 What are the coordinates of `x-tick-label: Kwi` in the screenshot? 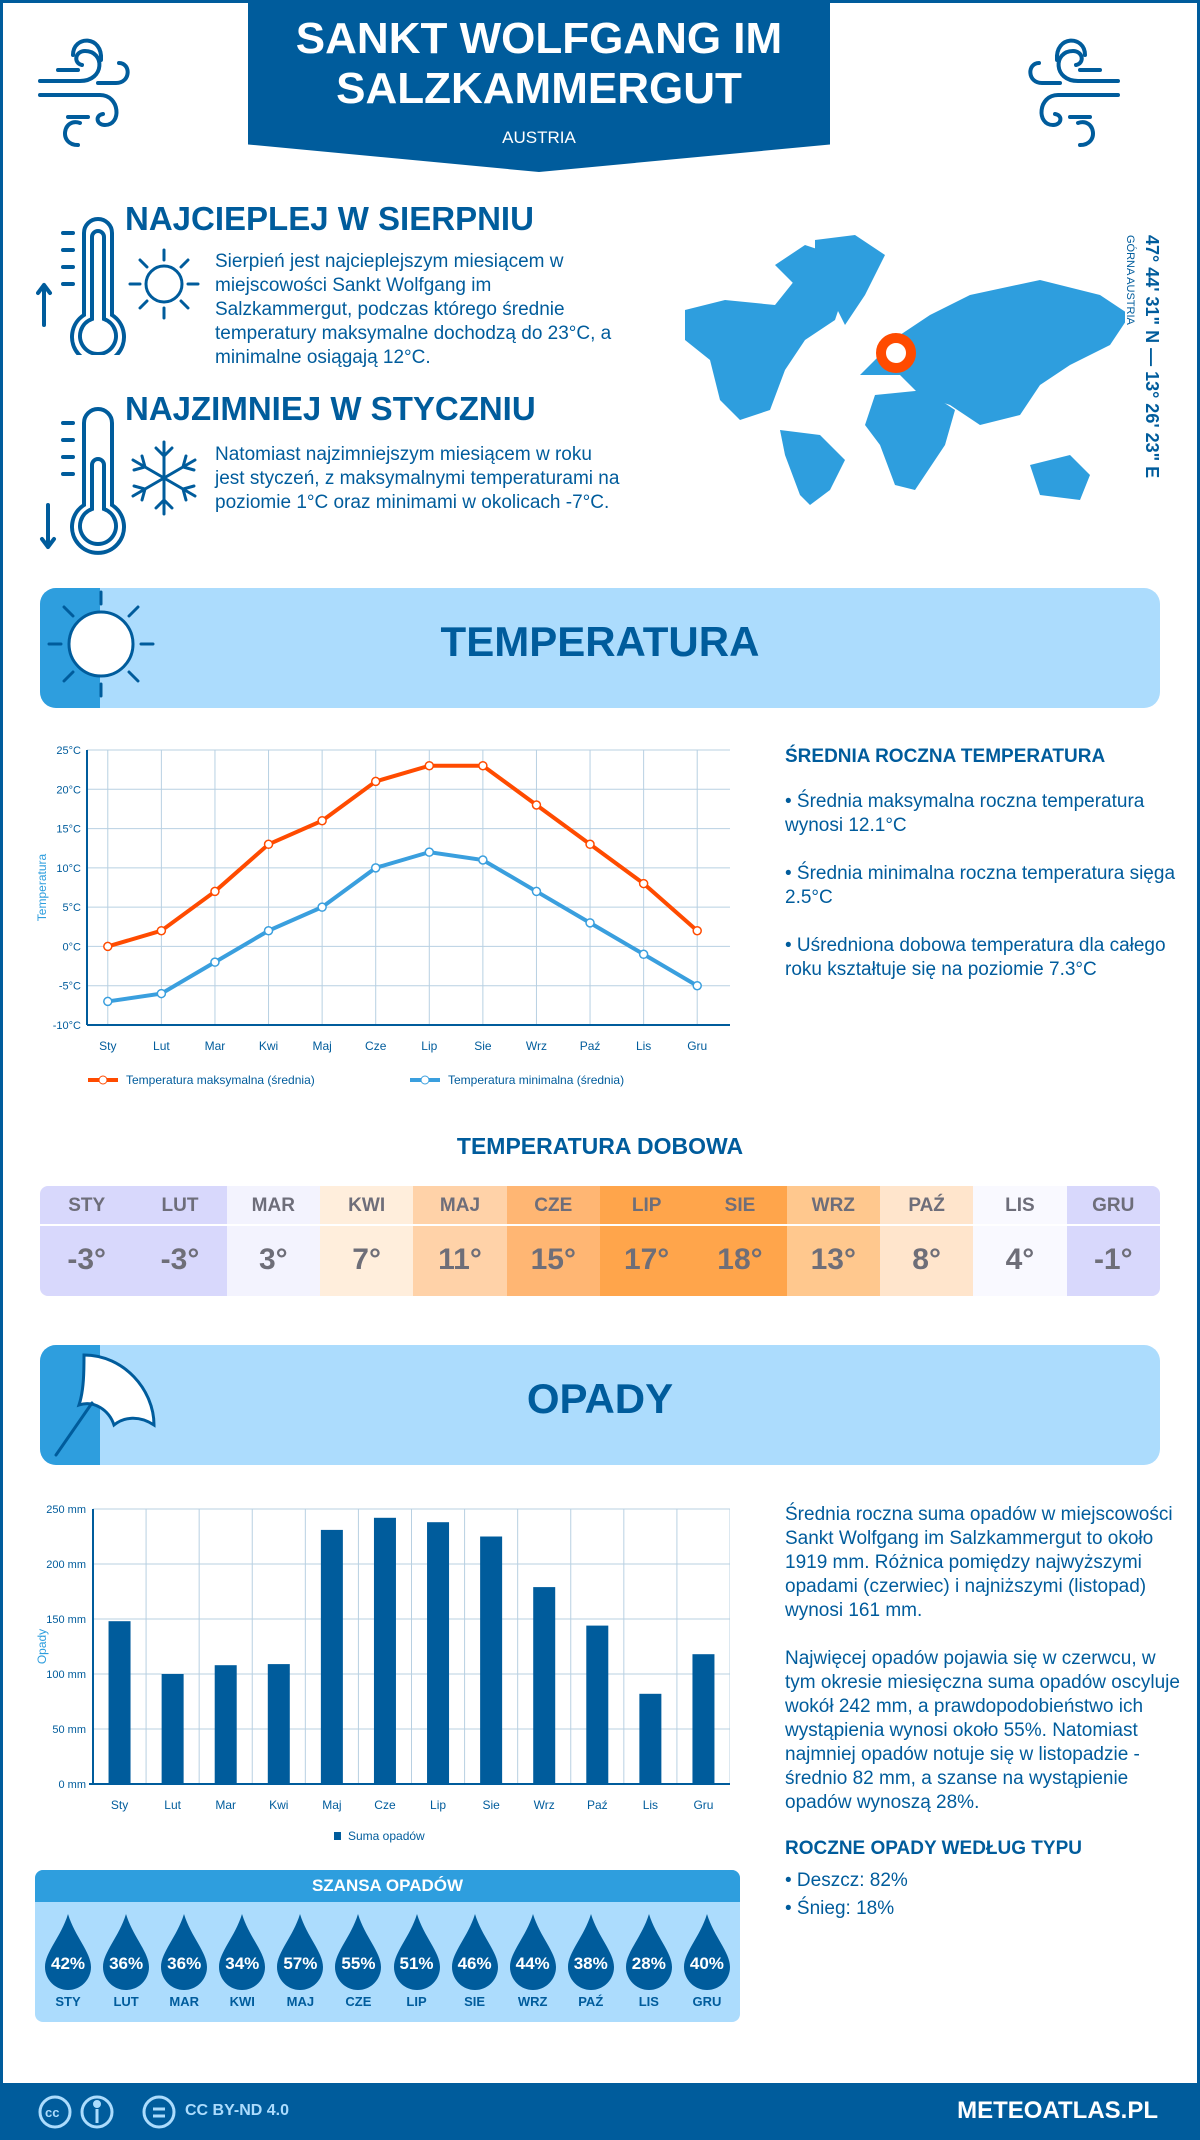 It's located at (278, 1805).